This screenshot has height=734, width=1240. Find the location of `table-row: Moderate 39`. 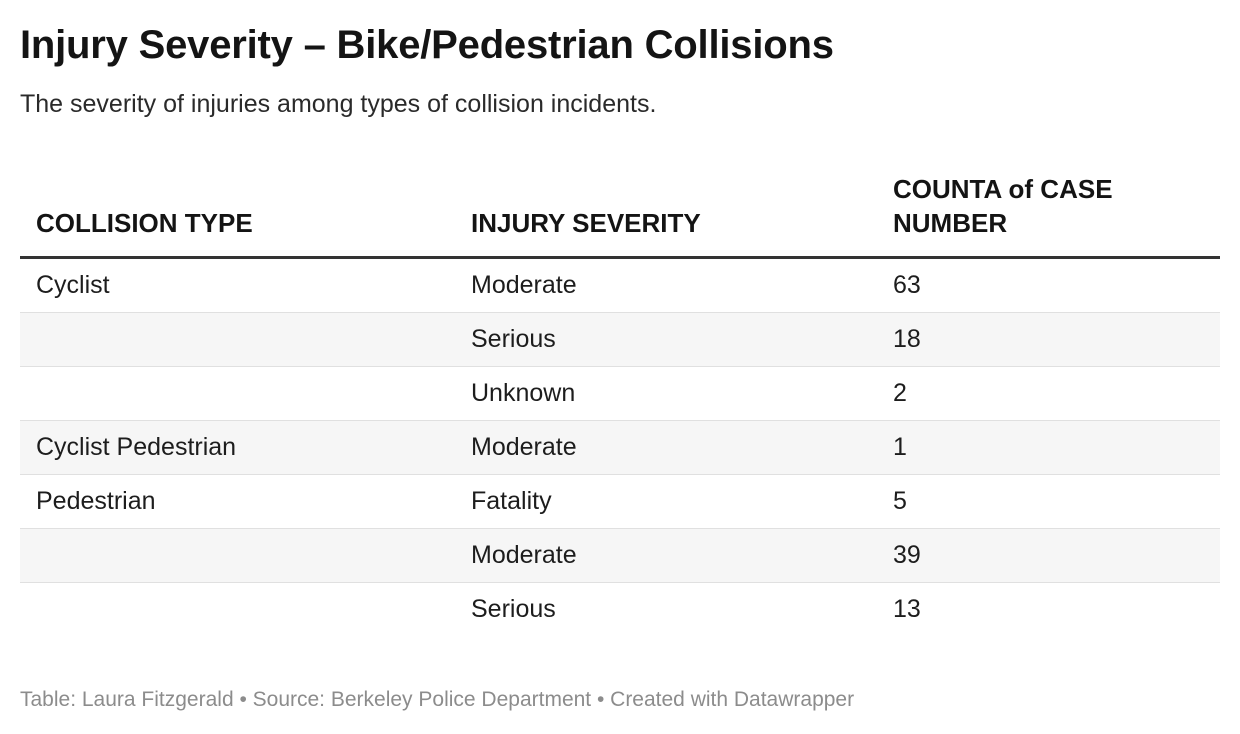

table-row: Moderate 39 is located at coordinates (620, 555).